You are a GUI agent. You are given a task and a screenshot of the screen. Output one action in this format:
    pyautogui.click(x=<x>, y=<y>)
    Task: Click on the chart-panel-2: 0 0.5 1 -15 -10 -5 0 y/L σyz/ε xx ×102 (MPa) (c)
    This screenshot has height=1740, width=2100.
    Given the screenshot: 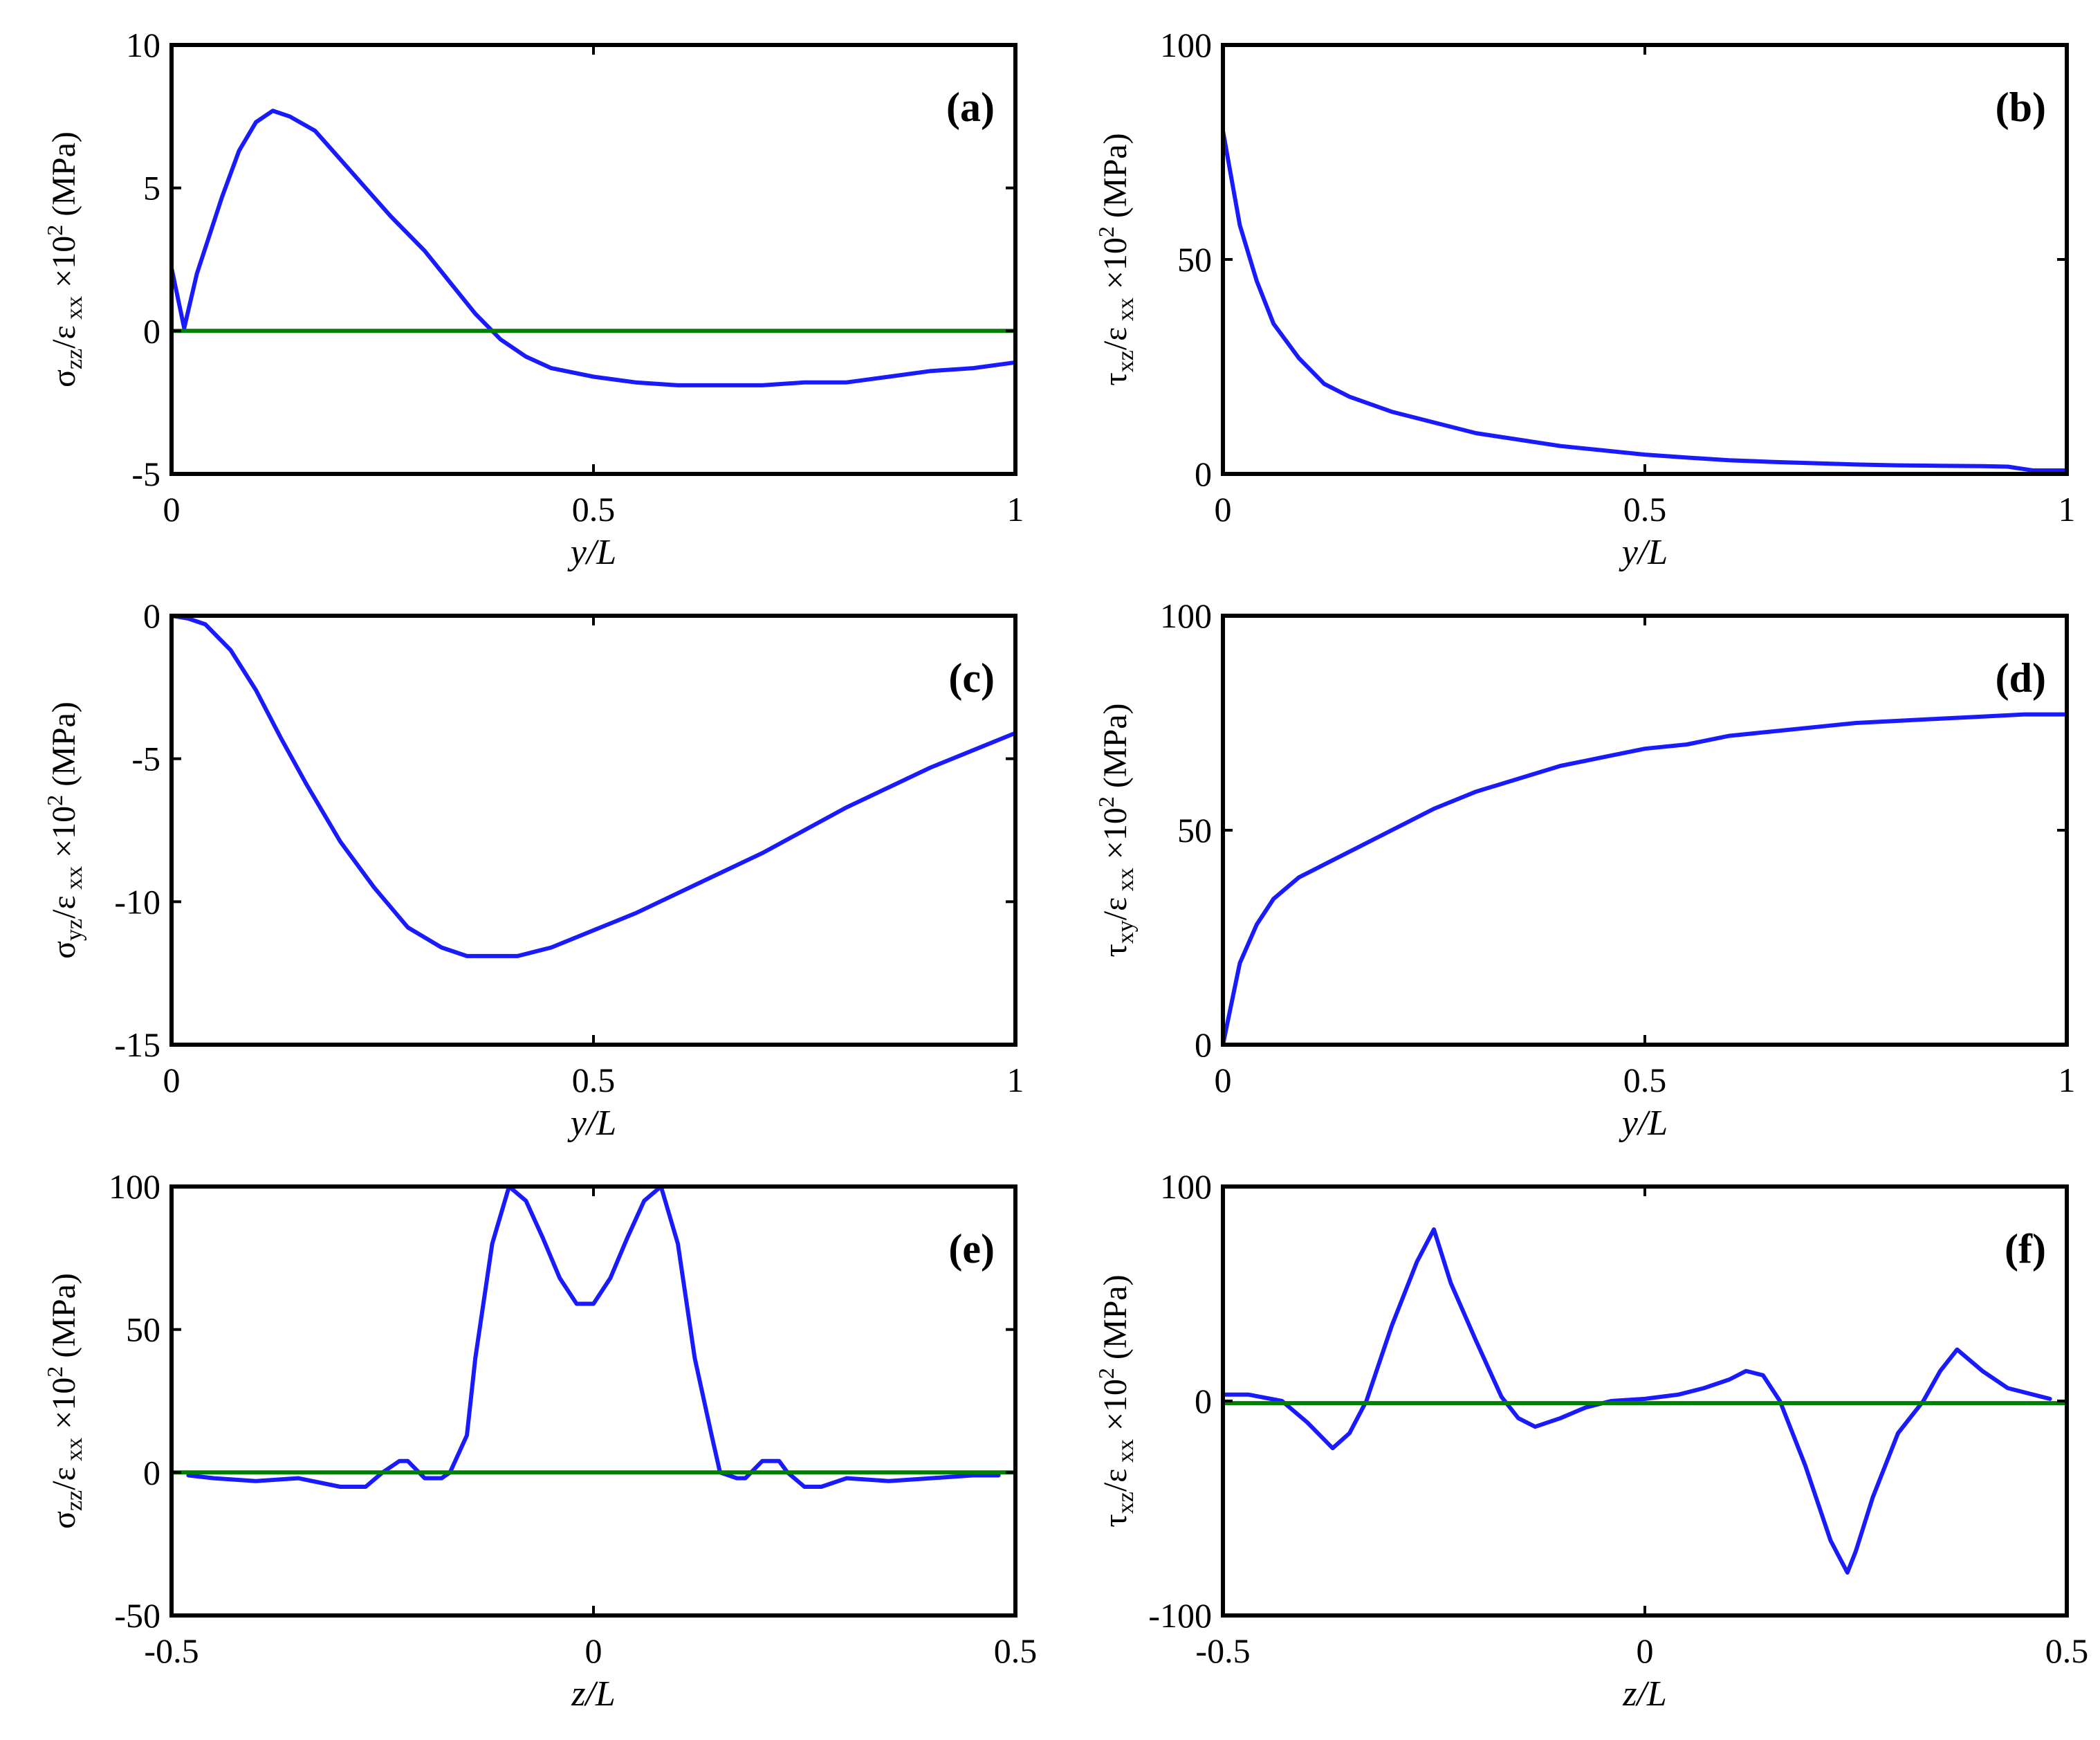 What is the action you would take?
    pyautogui.click(x=533, y=869)
    